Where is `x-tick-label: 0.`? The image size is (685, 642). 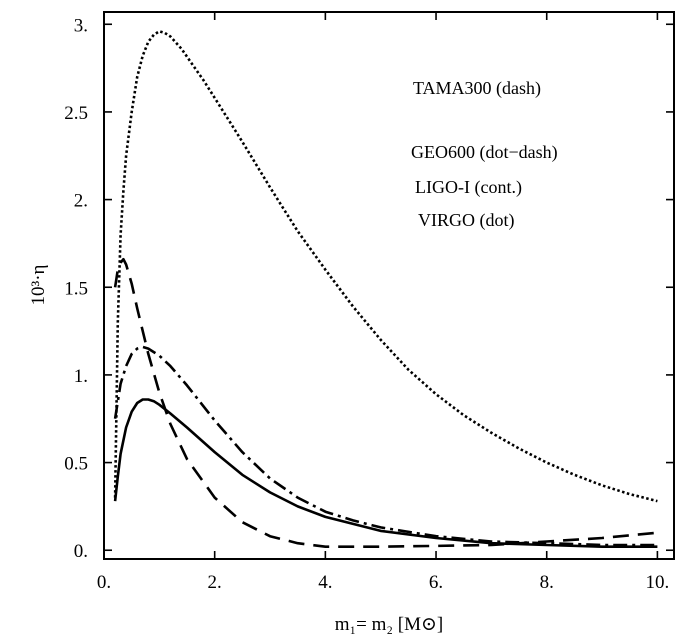 x-tick-label: 0. is located at coordinates (104, 582).